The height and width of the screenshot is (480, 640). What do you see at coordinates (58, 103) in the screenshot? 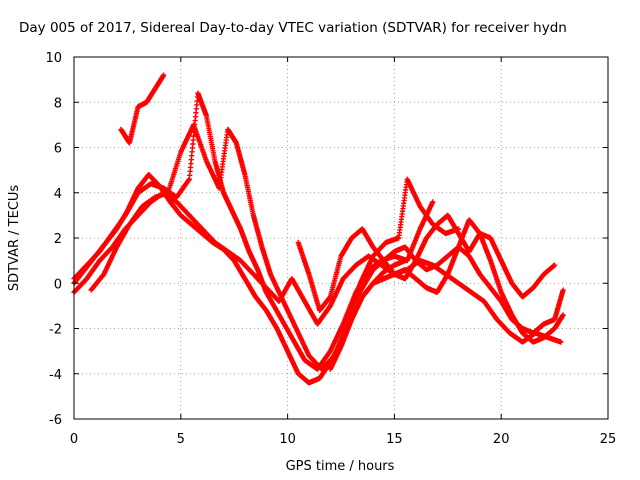
I see `y-tick-label: 8` at bounding box center [58, 103].